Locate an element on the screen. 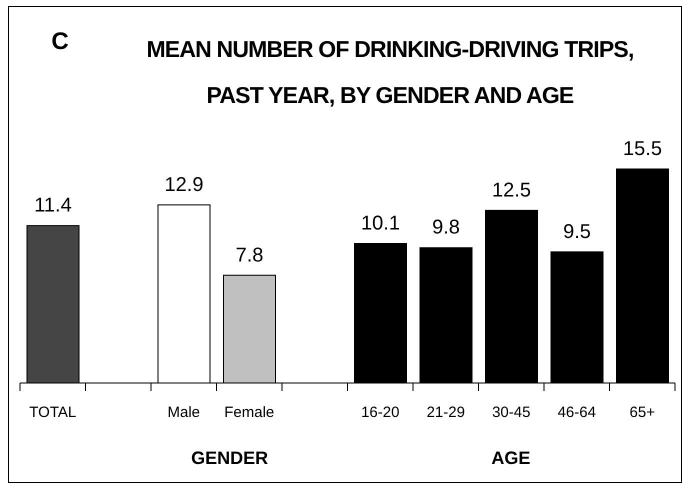 This screenshot has height=484, width=683. text: GENDER is located at coordinates (230, 458).